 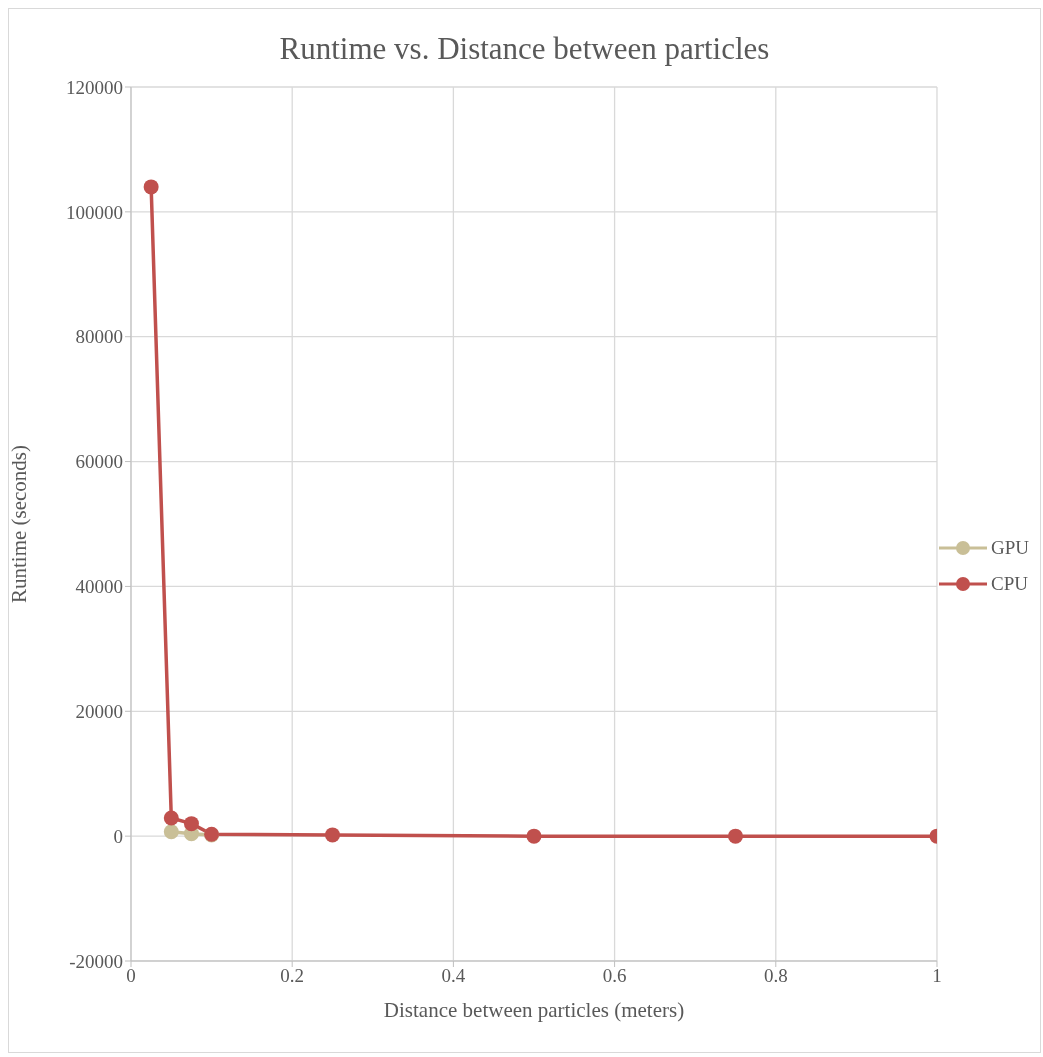 I want to click on y-tick-label: 100000, so click(x=94, y=212).